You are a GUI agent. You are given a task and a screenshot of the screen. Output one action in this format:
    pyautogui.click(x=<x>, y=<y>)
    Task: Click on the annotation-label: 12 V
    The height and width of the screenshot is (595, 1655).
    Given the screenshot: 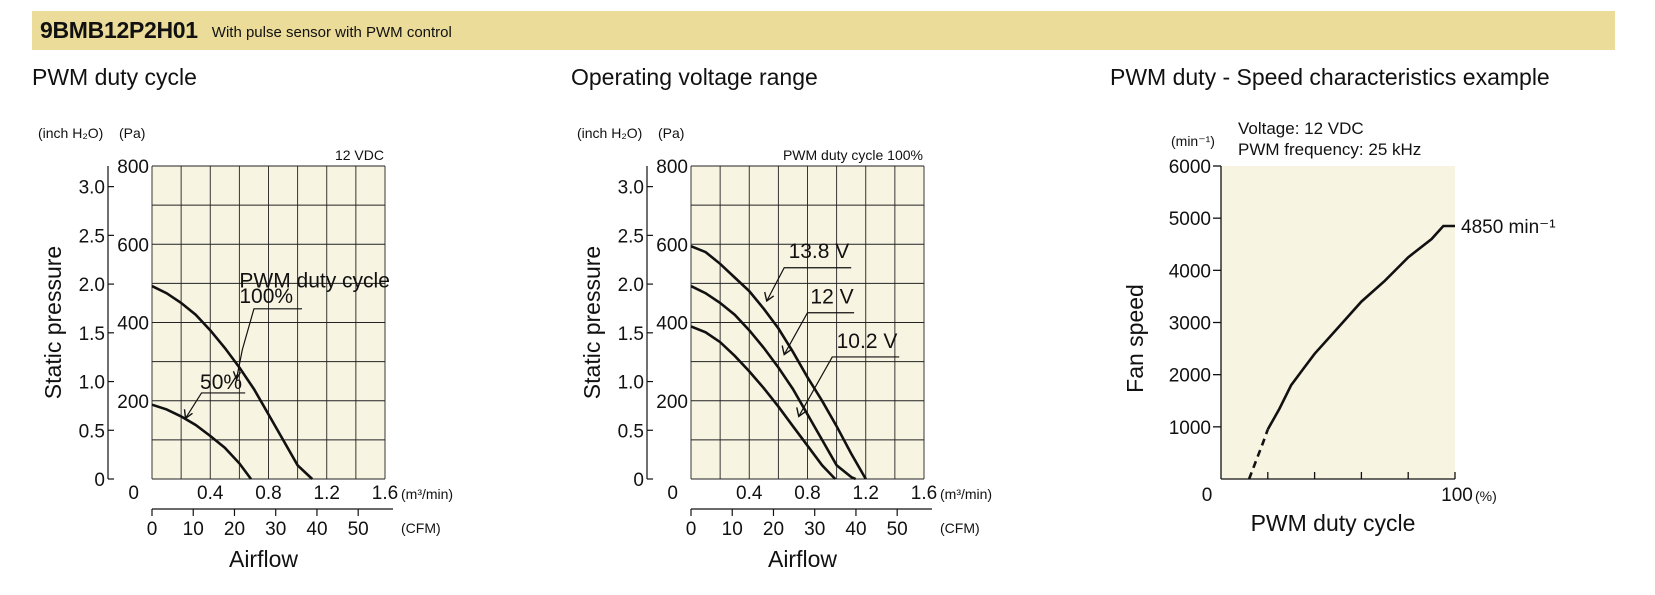 What is the action you would take?
    pyautogui.click(x=831, y=297)
    